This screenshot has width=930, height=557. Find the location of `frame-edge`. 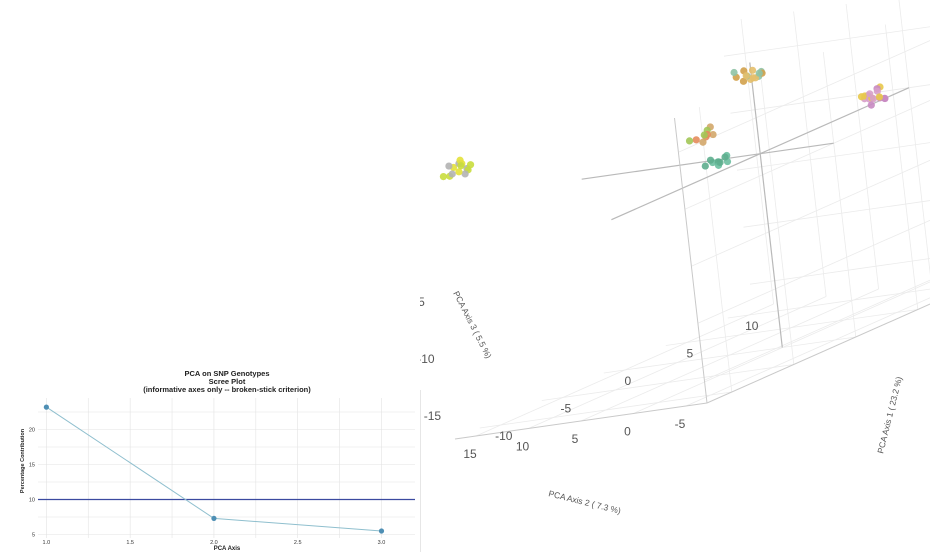

frame-edge is located at coordinates (581, 421).